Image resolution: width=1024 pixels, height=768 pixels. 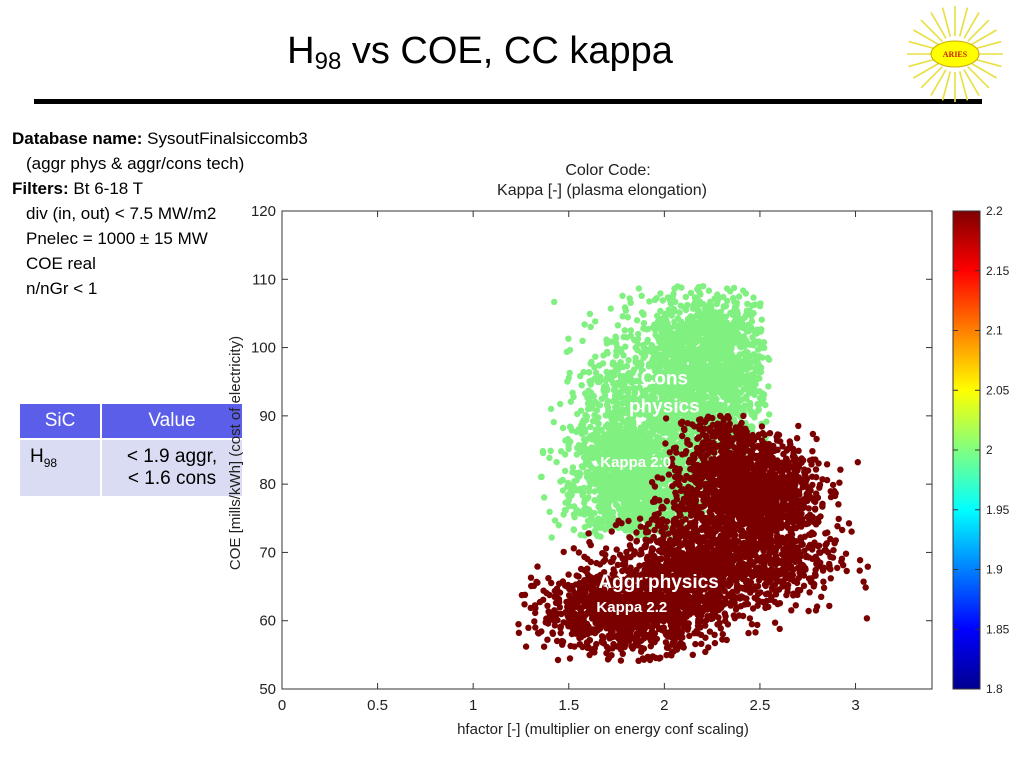 I want to click on aries-logo: ARIES, so click(x=955, y=54).